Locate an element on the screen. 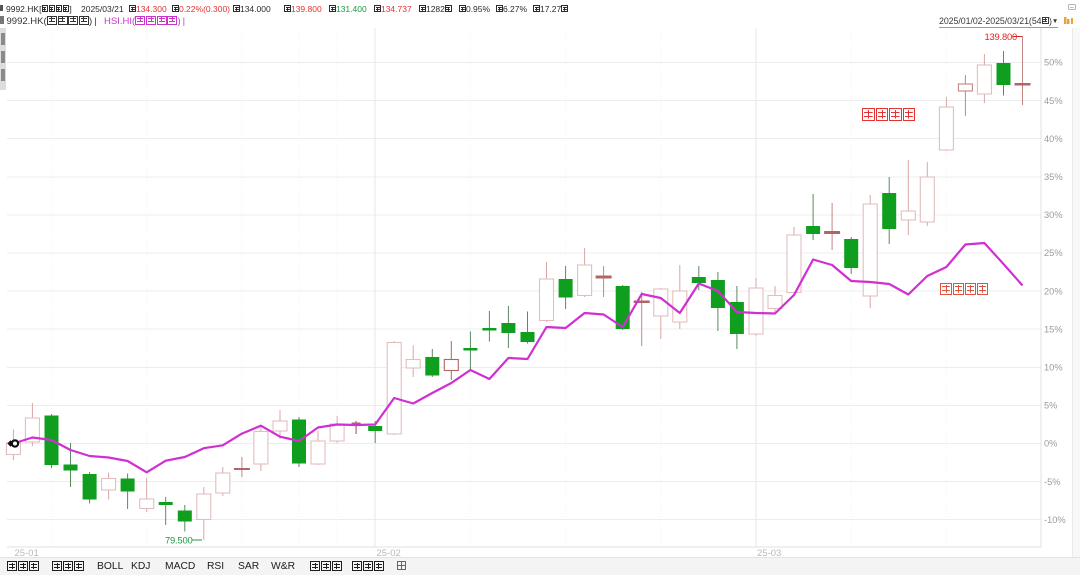 This screenshot has width=1080, height=575. svg-text: 25% is located at coordinates (1053, 253).